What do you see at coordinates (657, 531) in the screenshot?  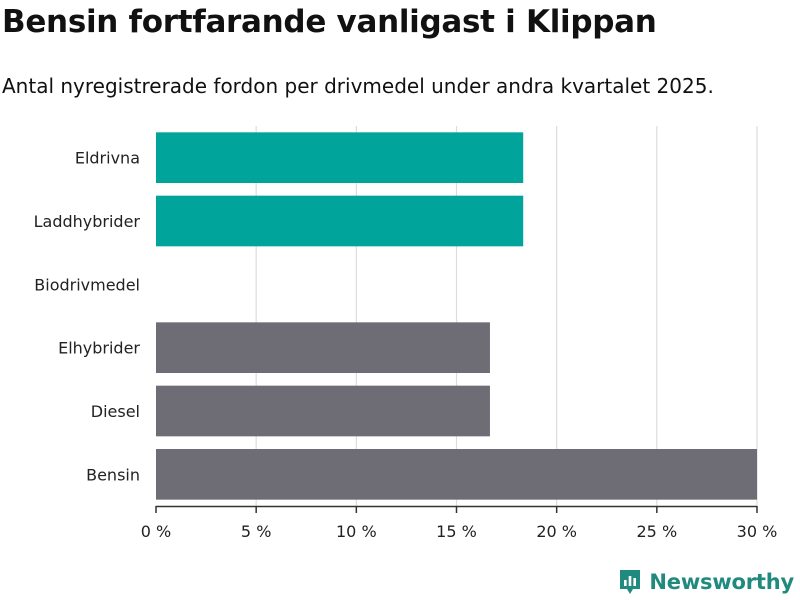 I see `x-tick-label: 25 %` at bounding box center [657, 531].